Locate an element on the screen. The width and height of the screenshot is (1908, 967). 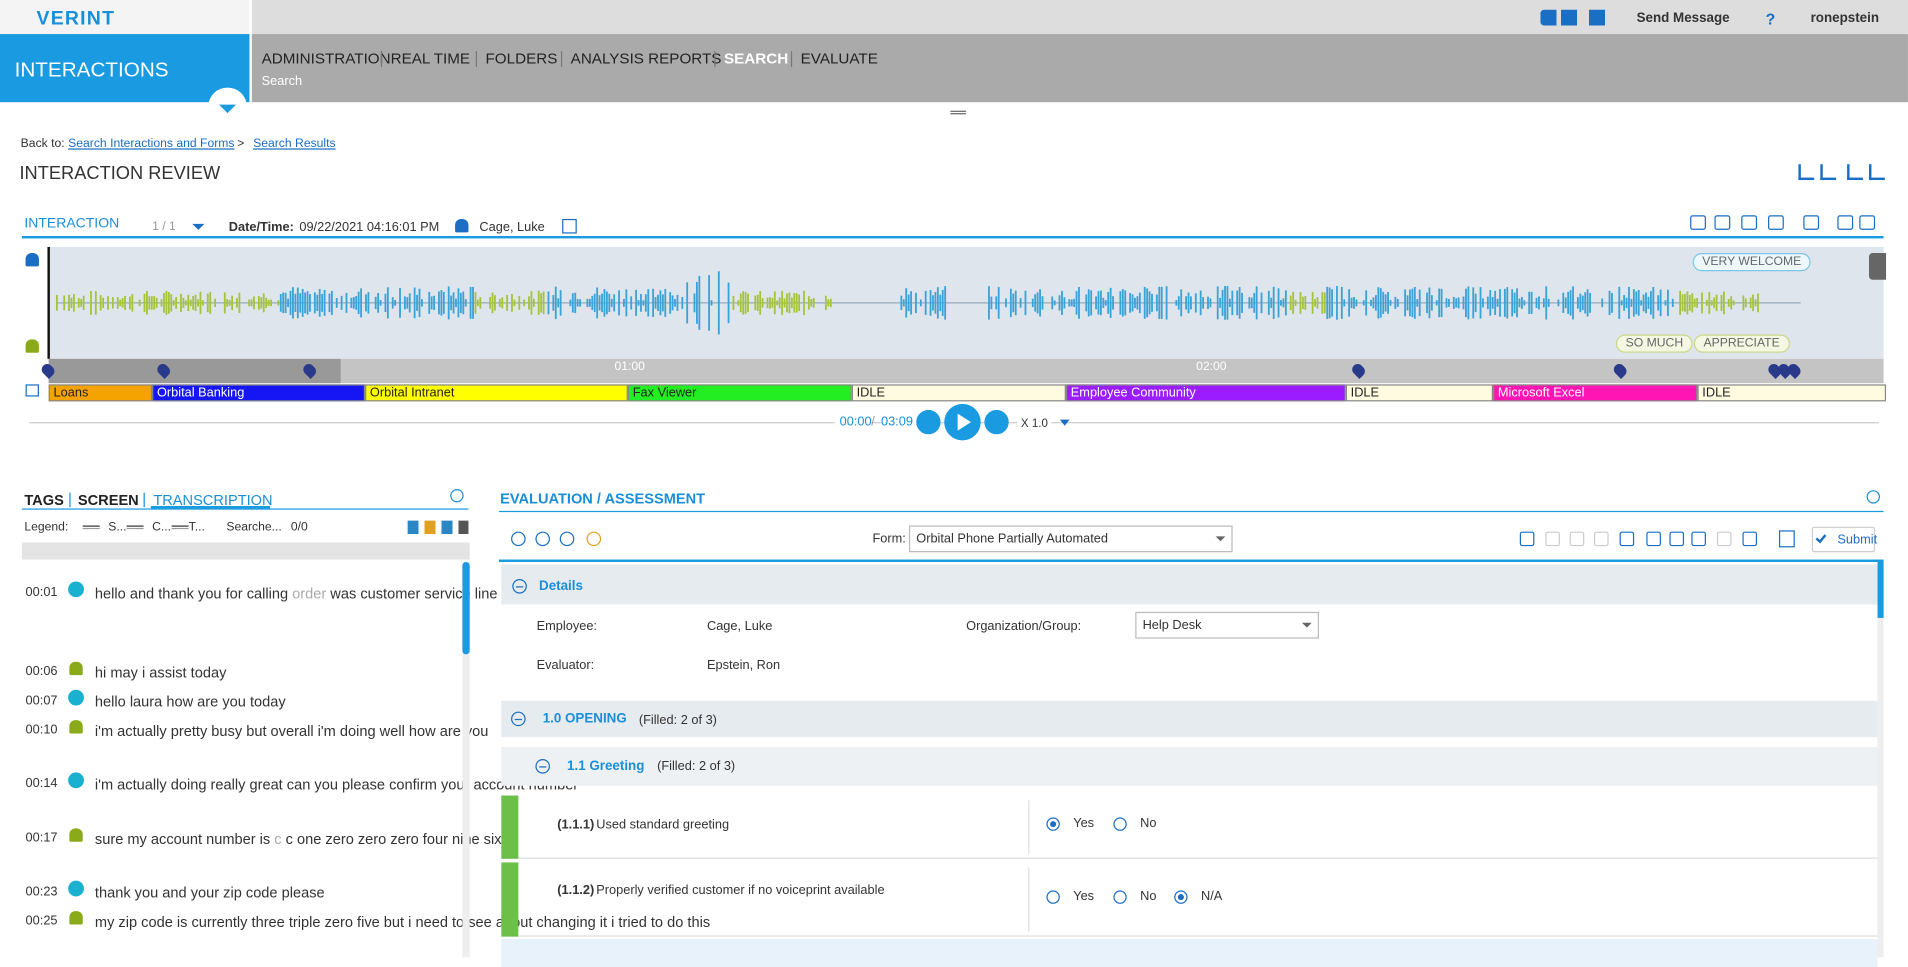
send-message: Send Message is located at coordinates (1683, 18).